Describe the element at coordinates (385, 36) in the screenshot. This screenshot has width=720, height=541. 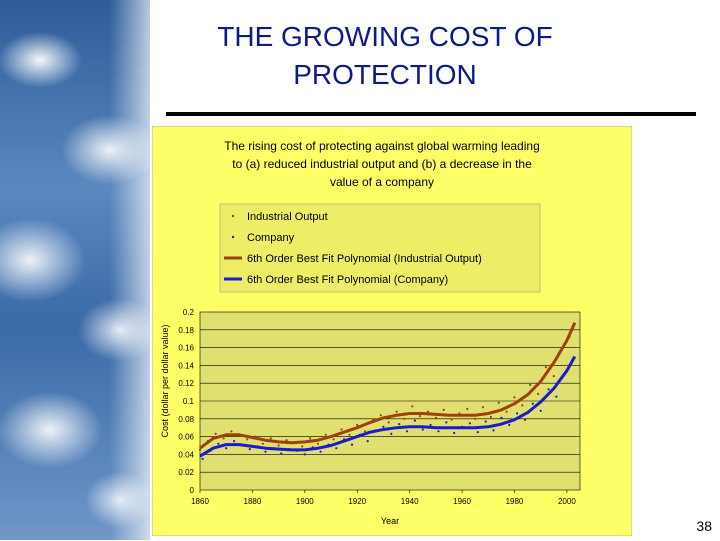
I see `slide-title-line1: THE GROWING COST OF` at that location.